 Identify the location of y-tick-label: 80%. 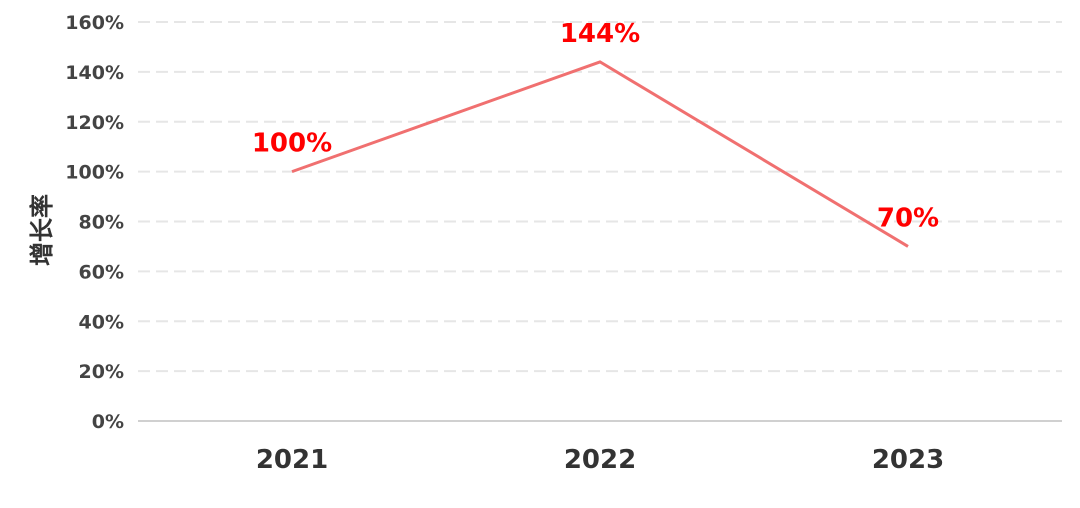
(101, 223).